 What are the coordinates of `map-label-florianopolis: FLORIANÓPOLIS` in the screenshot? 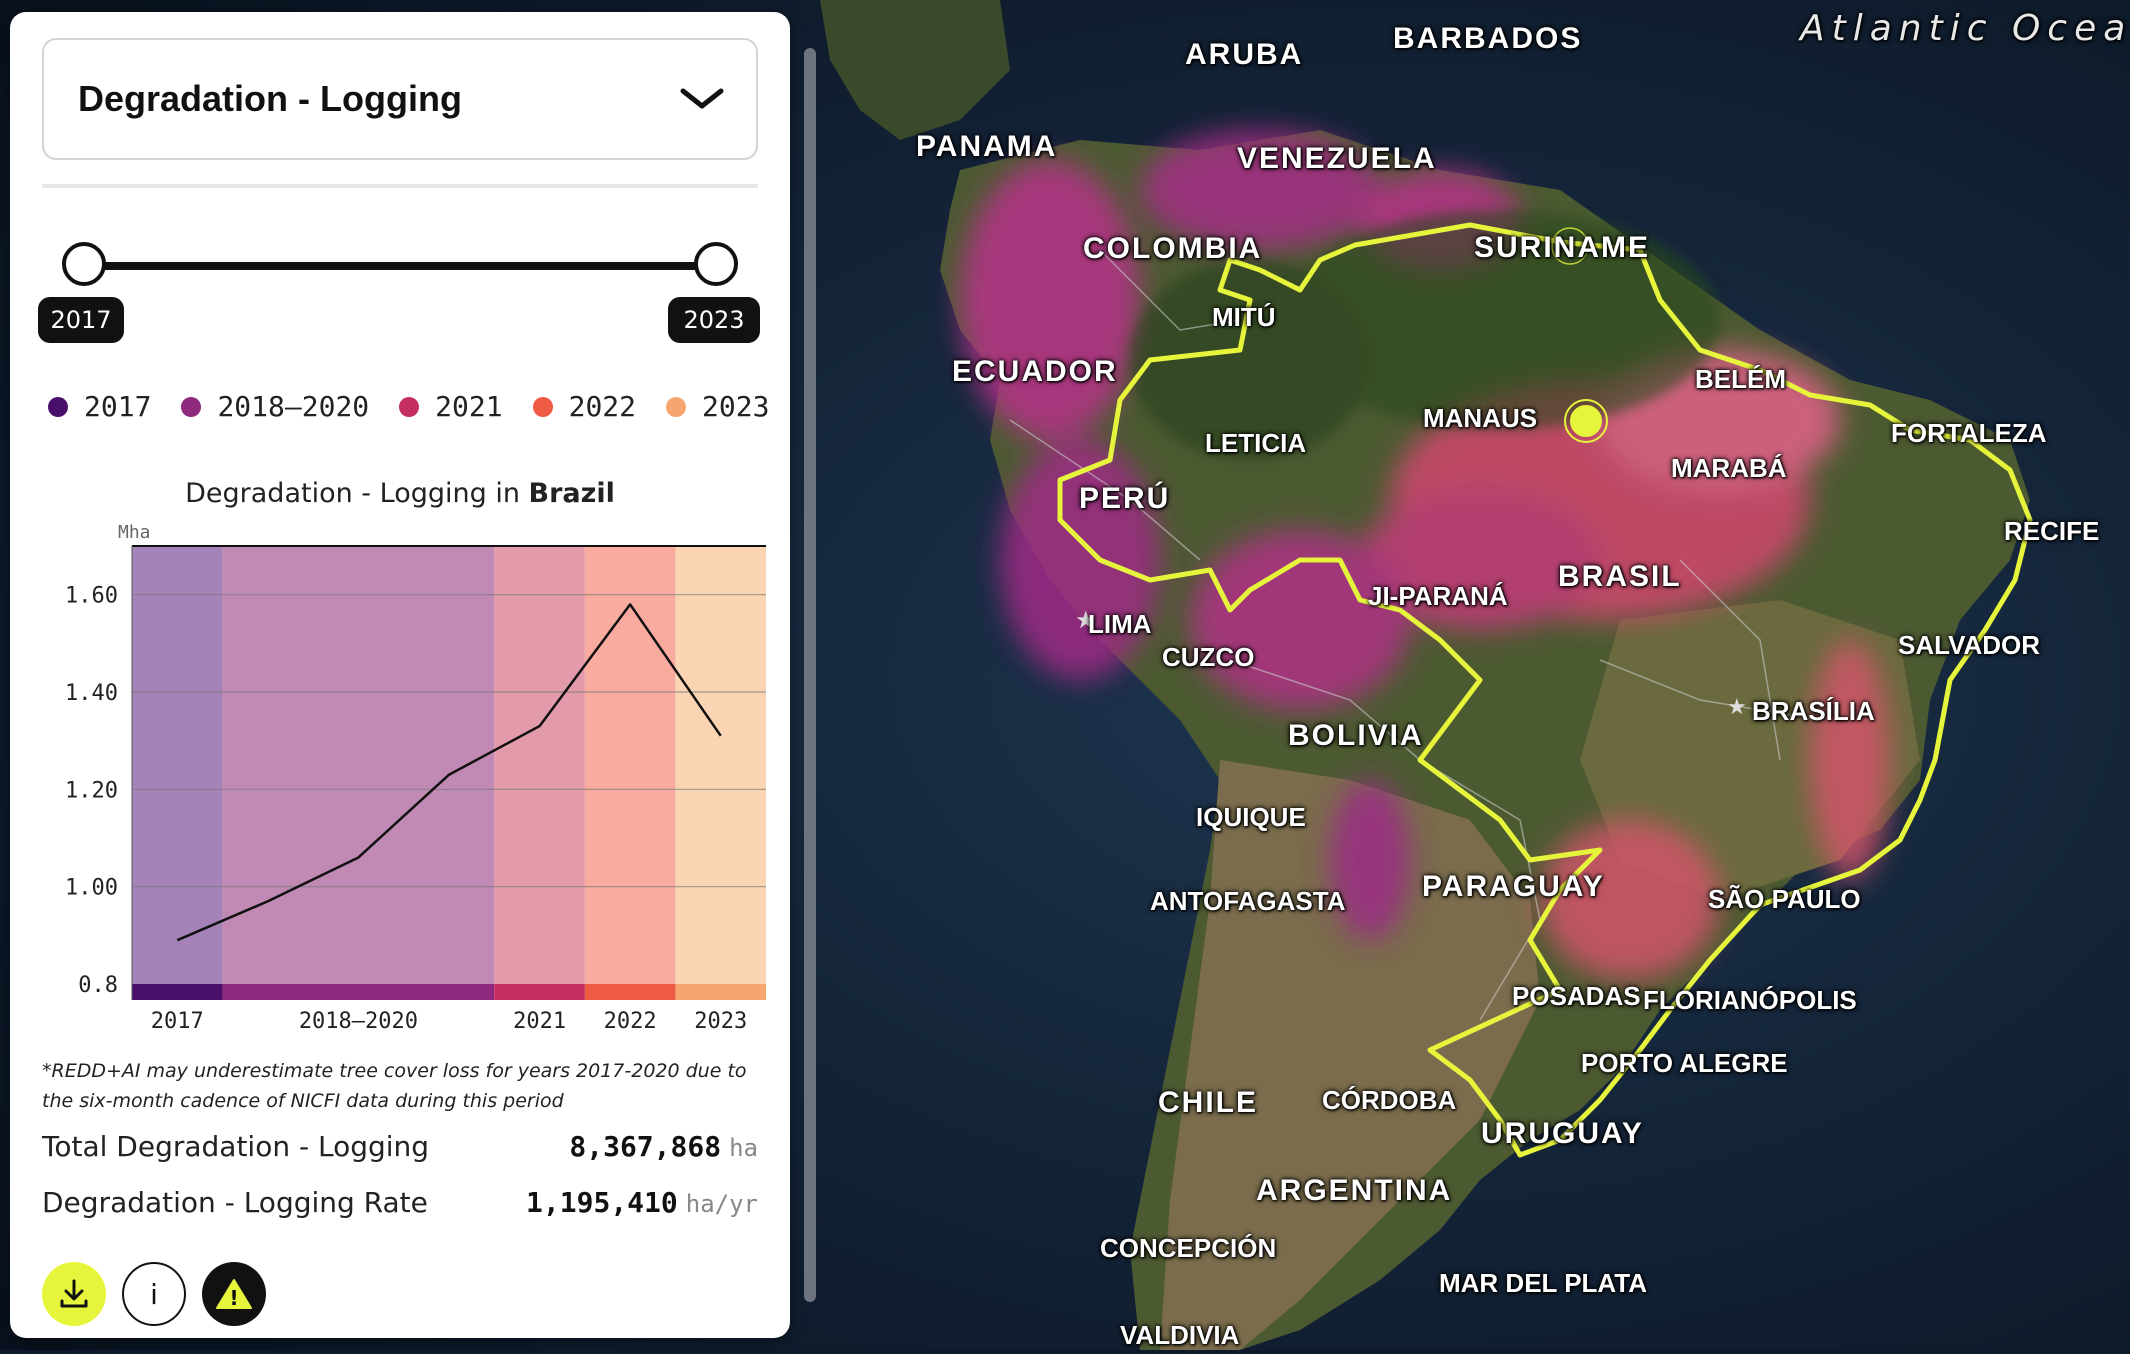 It's located at (1750, 1000).